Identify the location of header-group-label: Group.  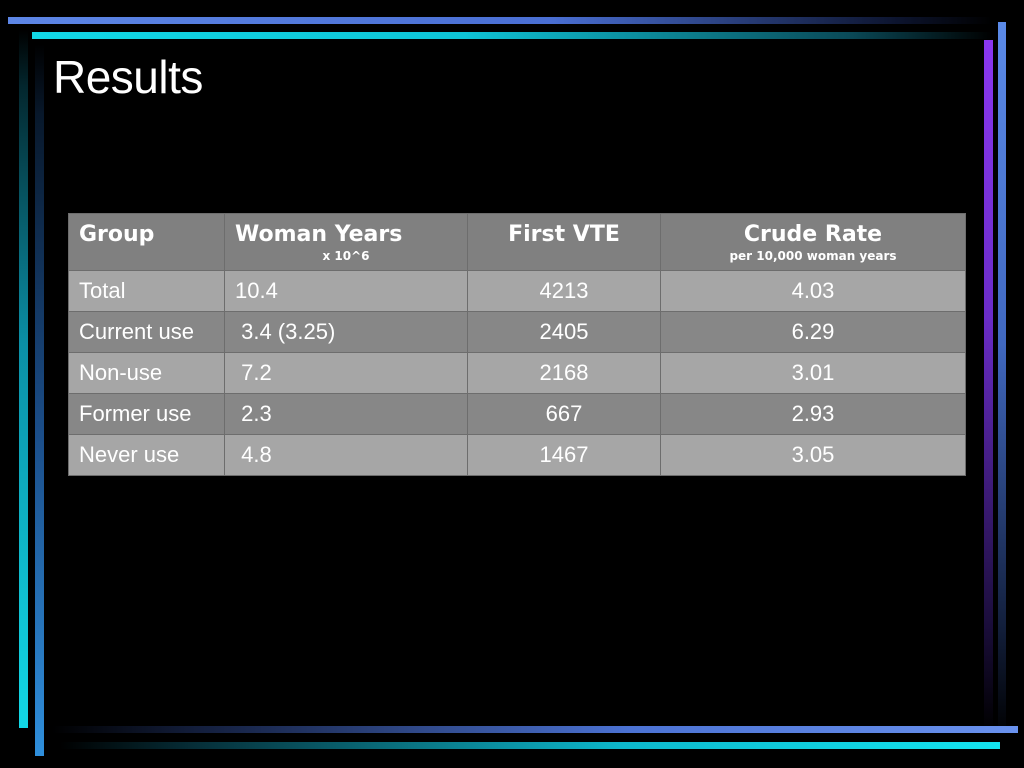
(117, 234).